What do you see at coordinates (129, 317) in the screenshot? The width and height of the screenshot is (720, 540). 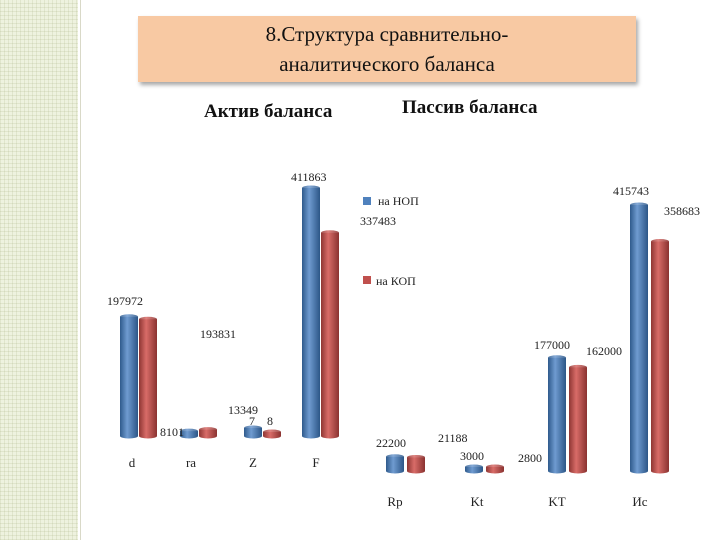 I see `asset-bar-d-1-cap` at bounding box center [129, 317].